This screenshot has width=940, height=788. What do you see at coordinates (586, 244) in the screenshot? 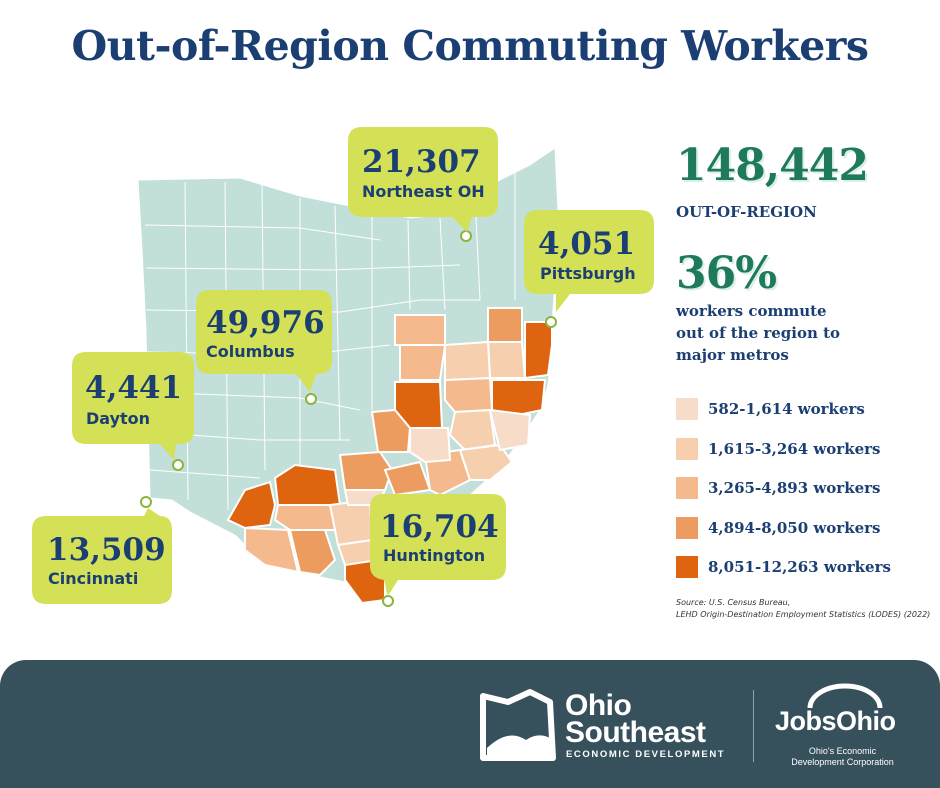
I see `callout-value: 4,051` at bounding box center [586, 244].